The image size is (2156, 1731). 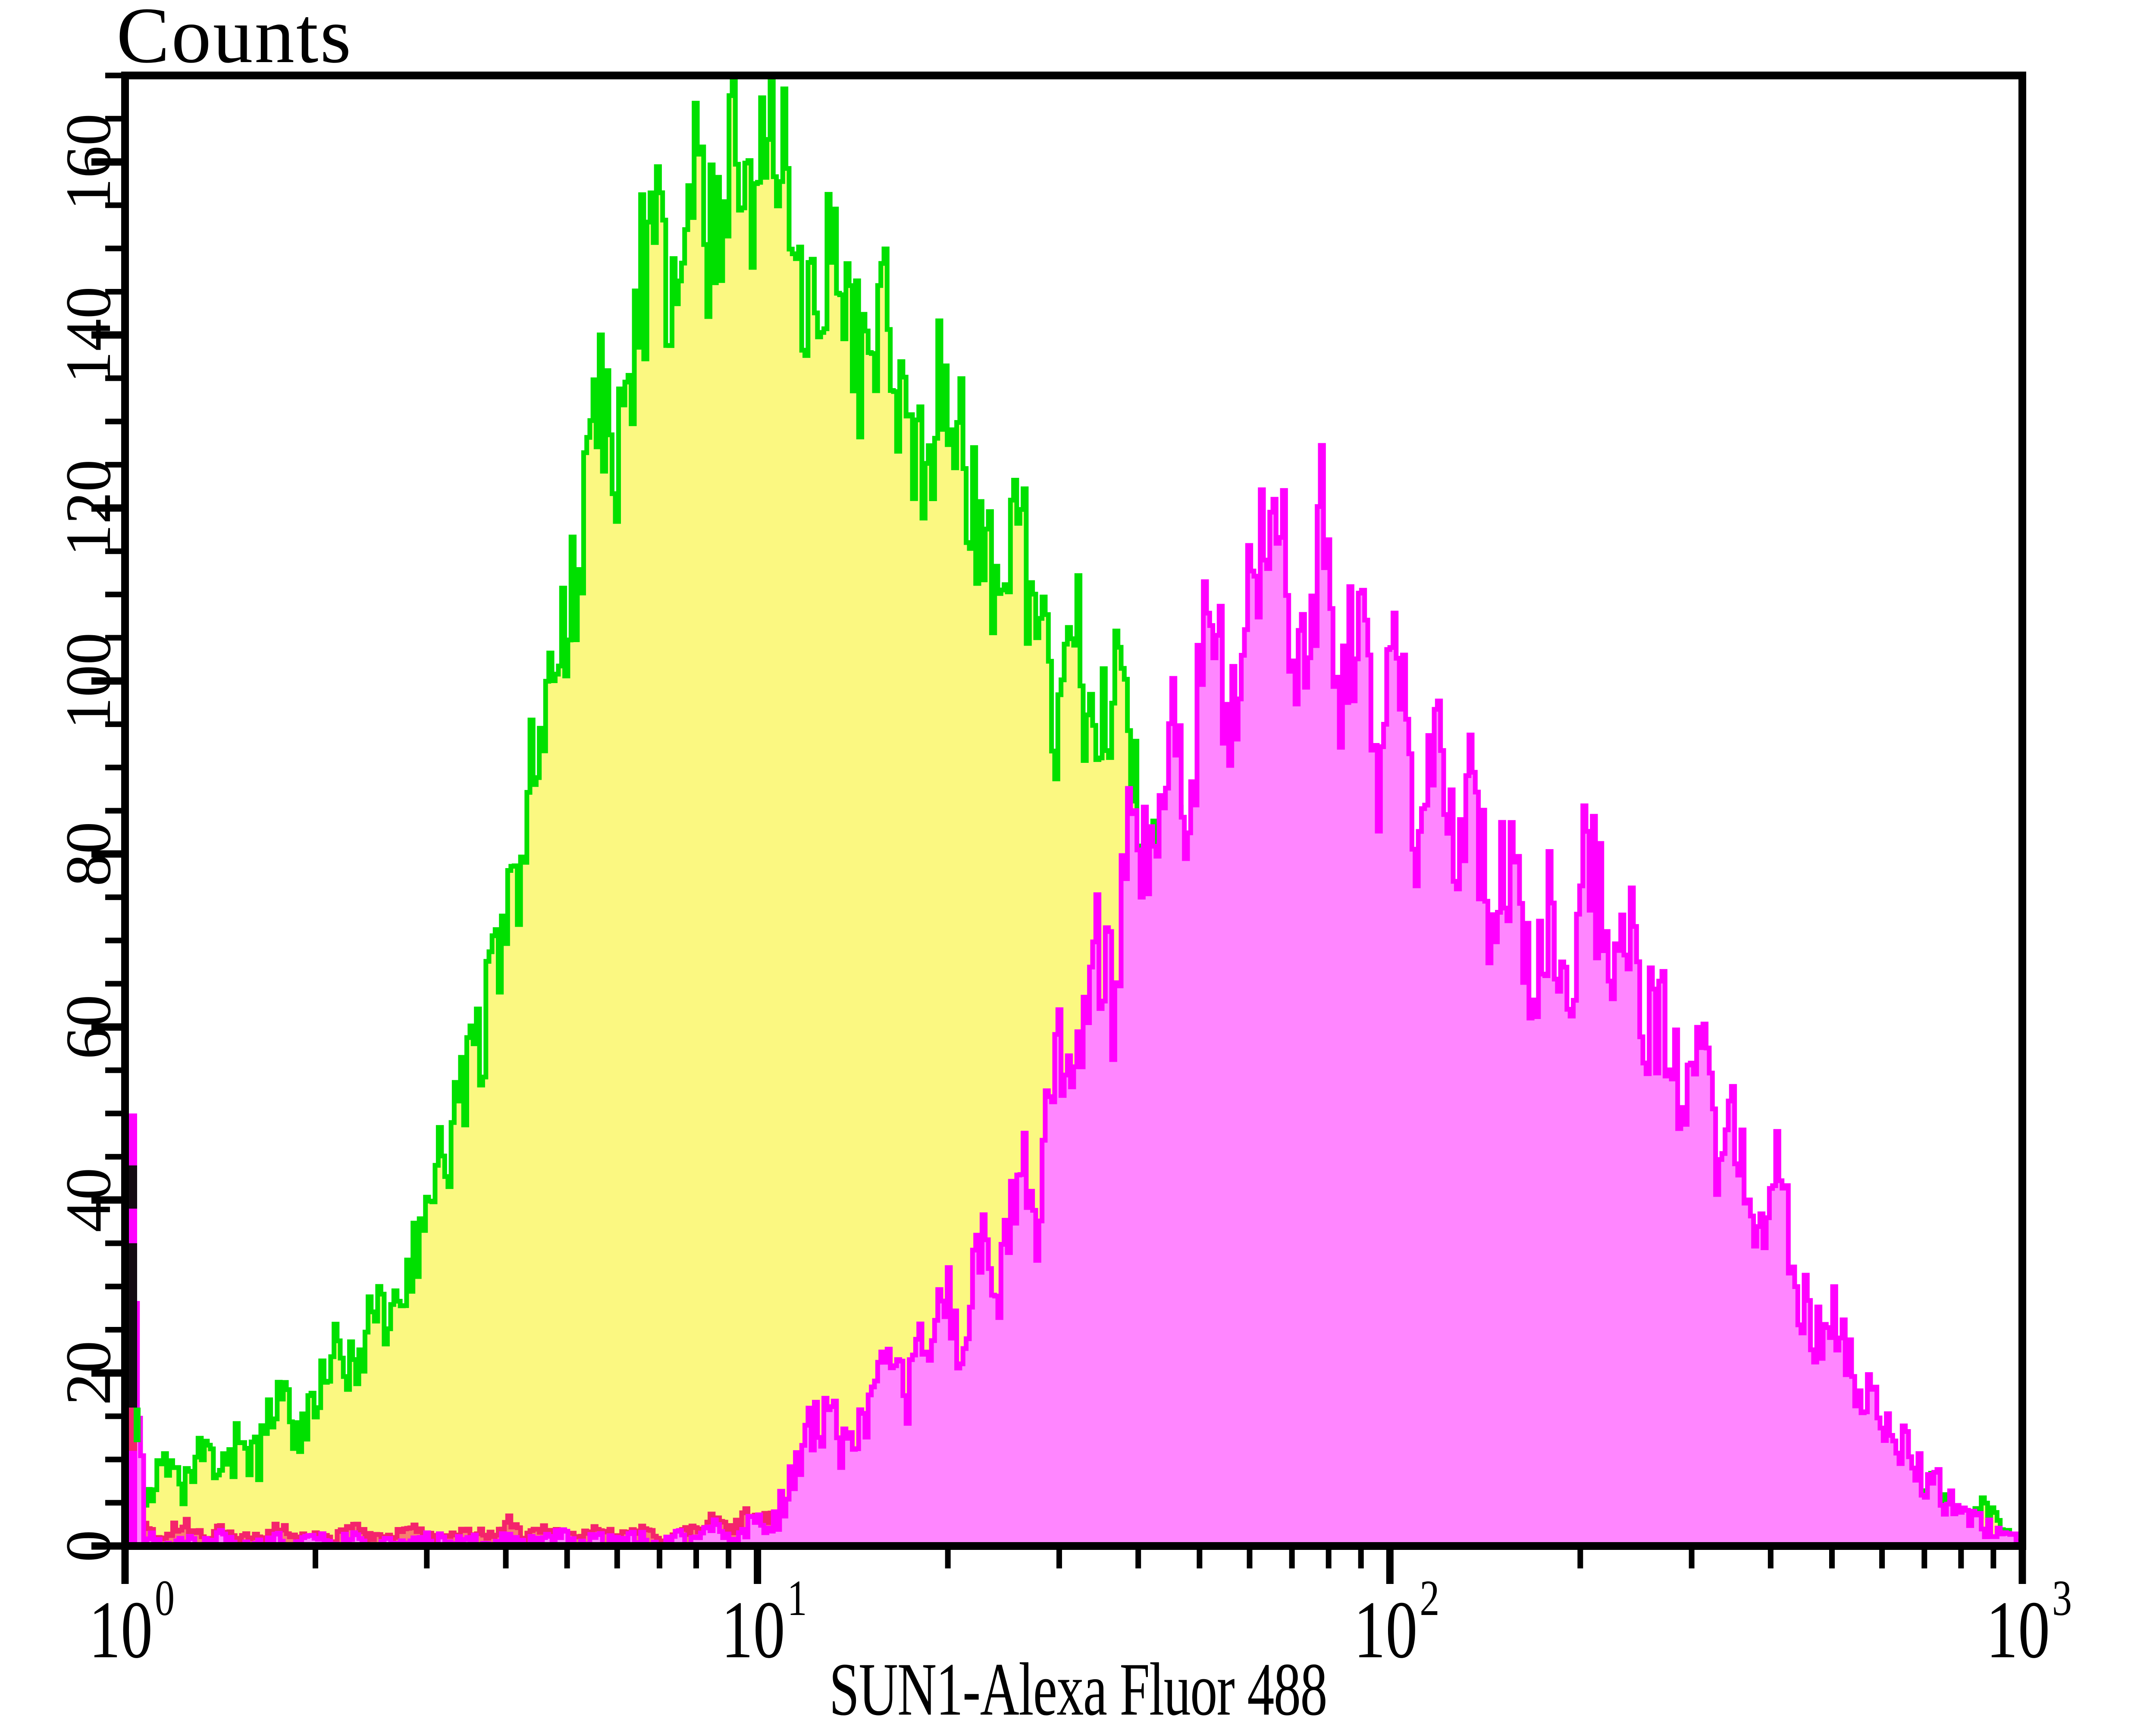 What do you see at coordinates (2062, 1598) in the screenshot?
I see `svg-text: 3` at bounding box center [2062, 1598].